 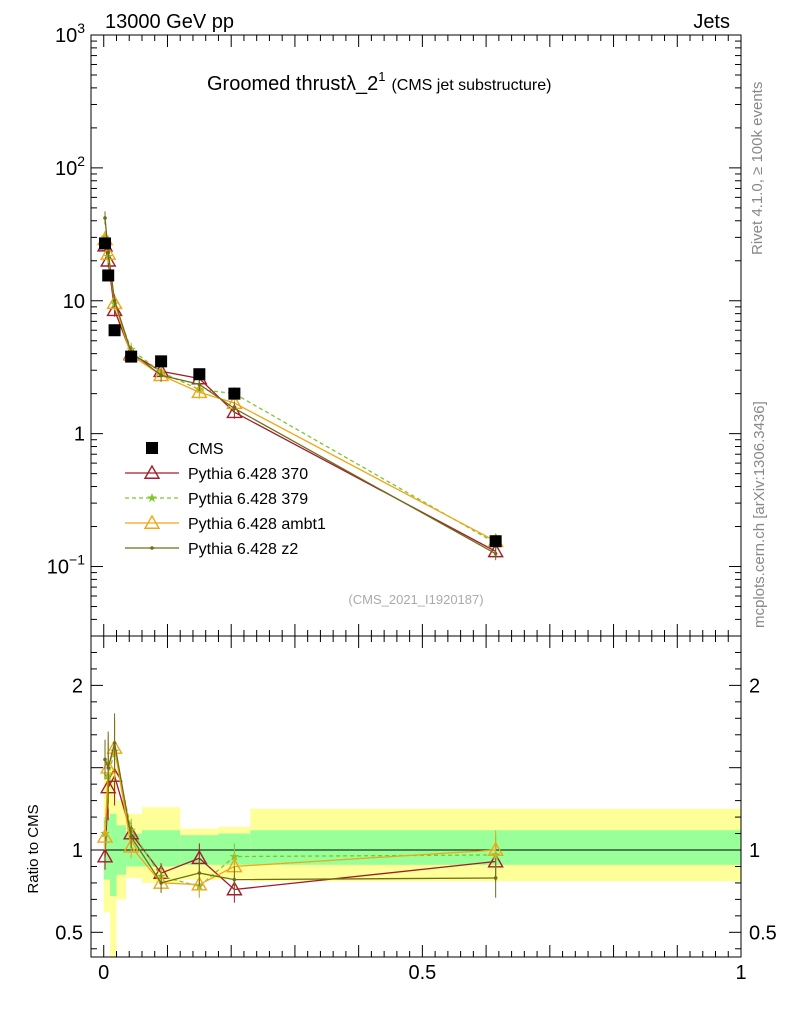 What do you see at coordinates (362, 84) in the screenshot?
I see `title-symbol: λ_2` at bounding box center [362, 84].